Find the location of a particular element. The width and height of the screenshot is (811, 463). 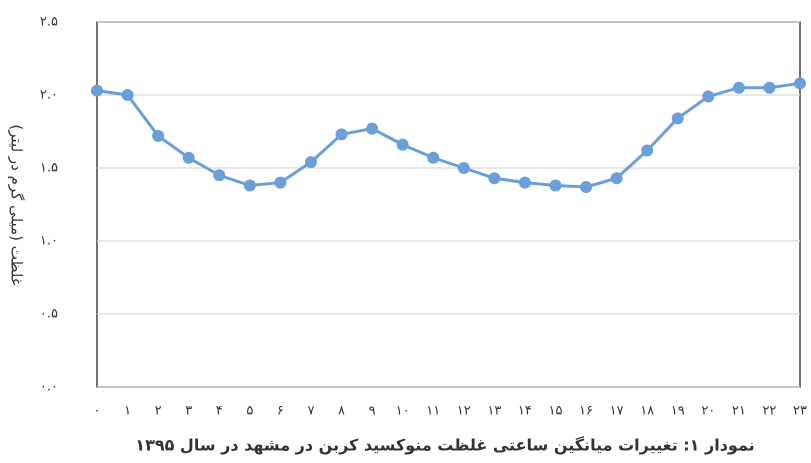

x-tick-label: ۲۱ is located at coordinates (739, 411).